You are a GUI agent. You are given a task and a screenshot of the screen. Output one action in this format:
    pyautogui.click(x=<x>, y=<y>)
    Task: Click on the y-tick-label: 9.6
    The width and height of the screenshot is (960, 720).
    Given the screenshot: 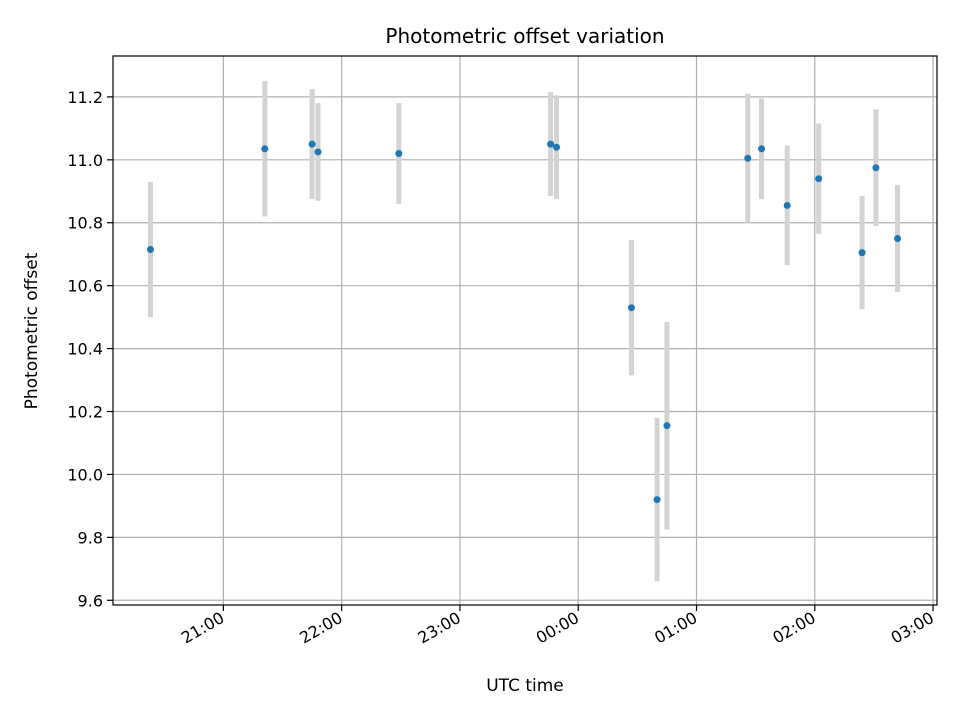 What is the action you would take?
    pyautogui.click(x=90, y=600)
    